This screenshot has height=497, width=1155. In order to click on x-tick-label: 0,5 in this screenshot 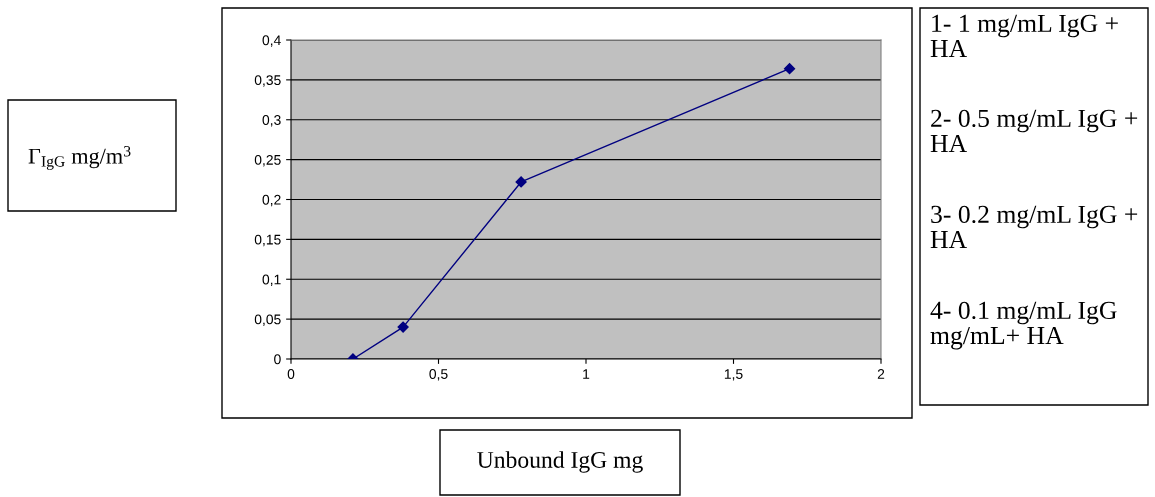, I will do `click(438, 375)`.